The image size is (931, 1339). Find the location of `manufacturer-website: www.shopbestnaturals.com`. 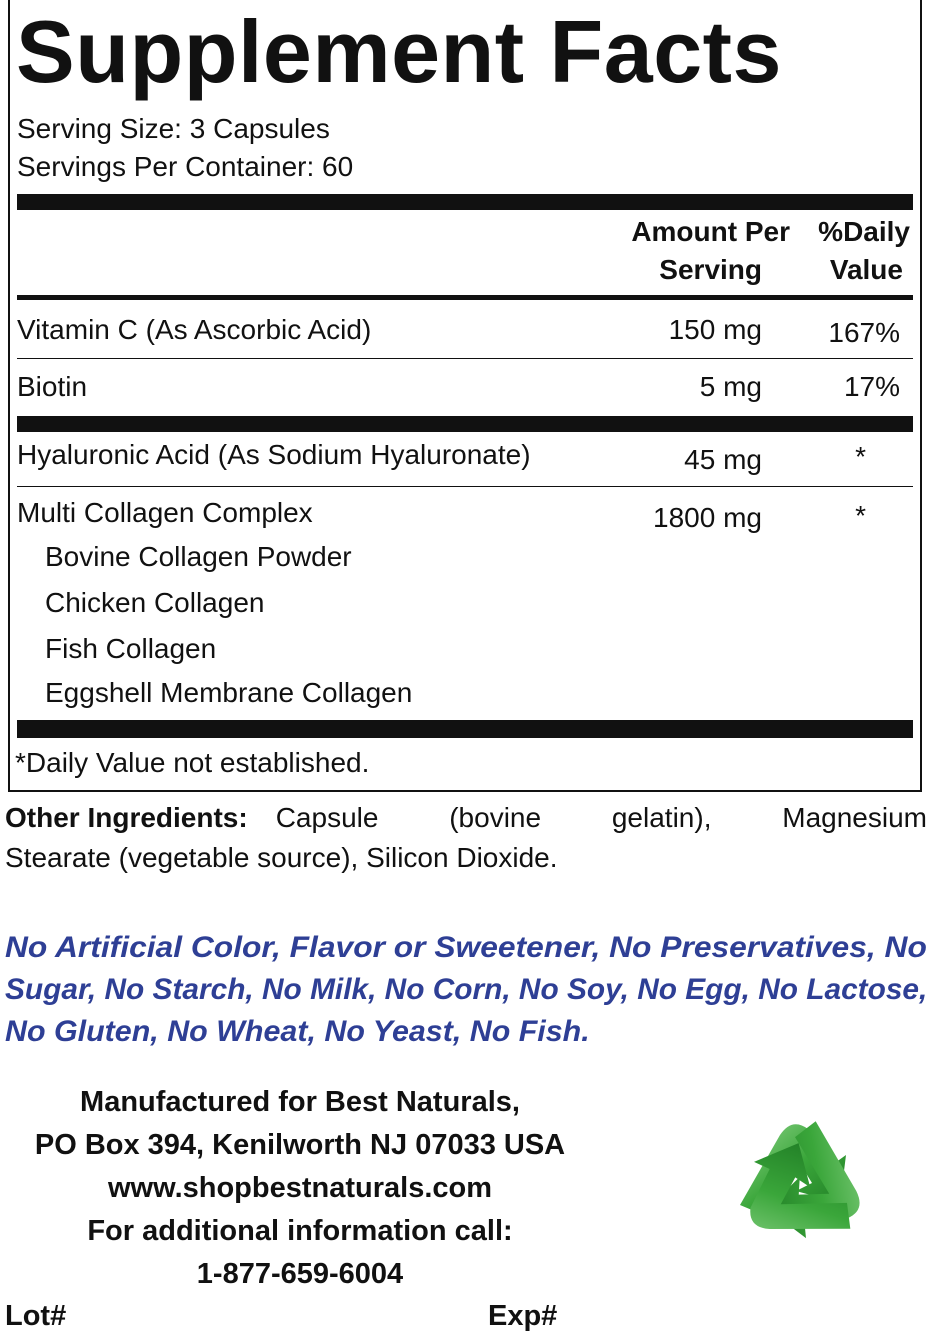

manufacturer-website: www.shopbestnaturals.com is located at coordinates (300, 1188).